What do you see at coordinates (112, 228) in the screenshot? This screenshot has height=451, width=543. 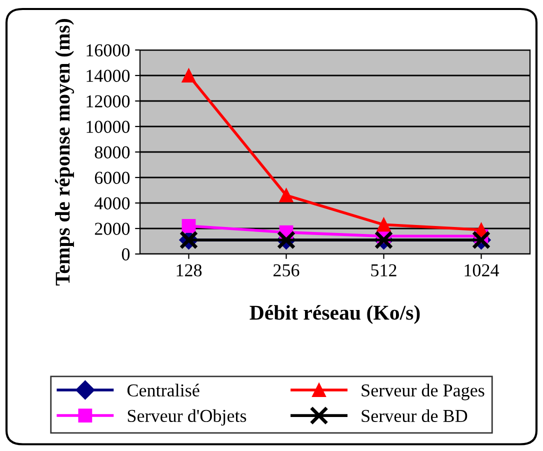 I see `y-tick-label: 2000` at bounding box center [112, 228].